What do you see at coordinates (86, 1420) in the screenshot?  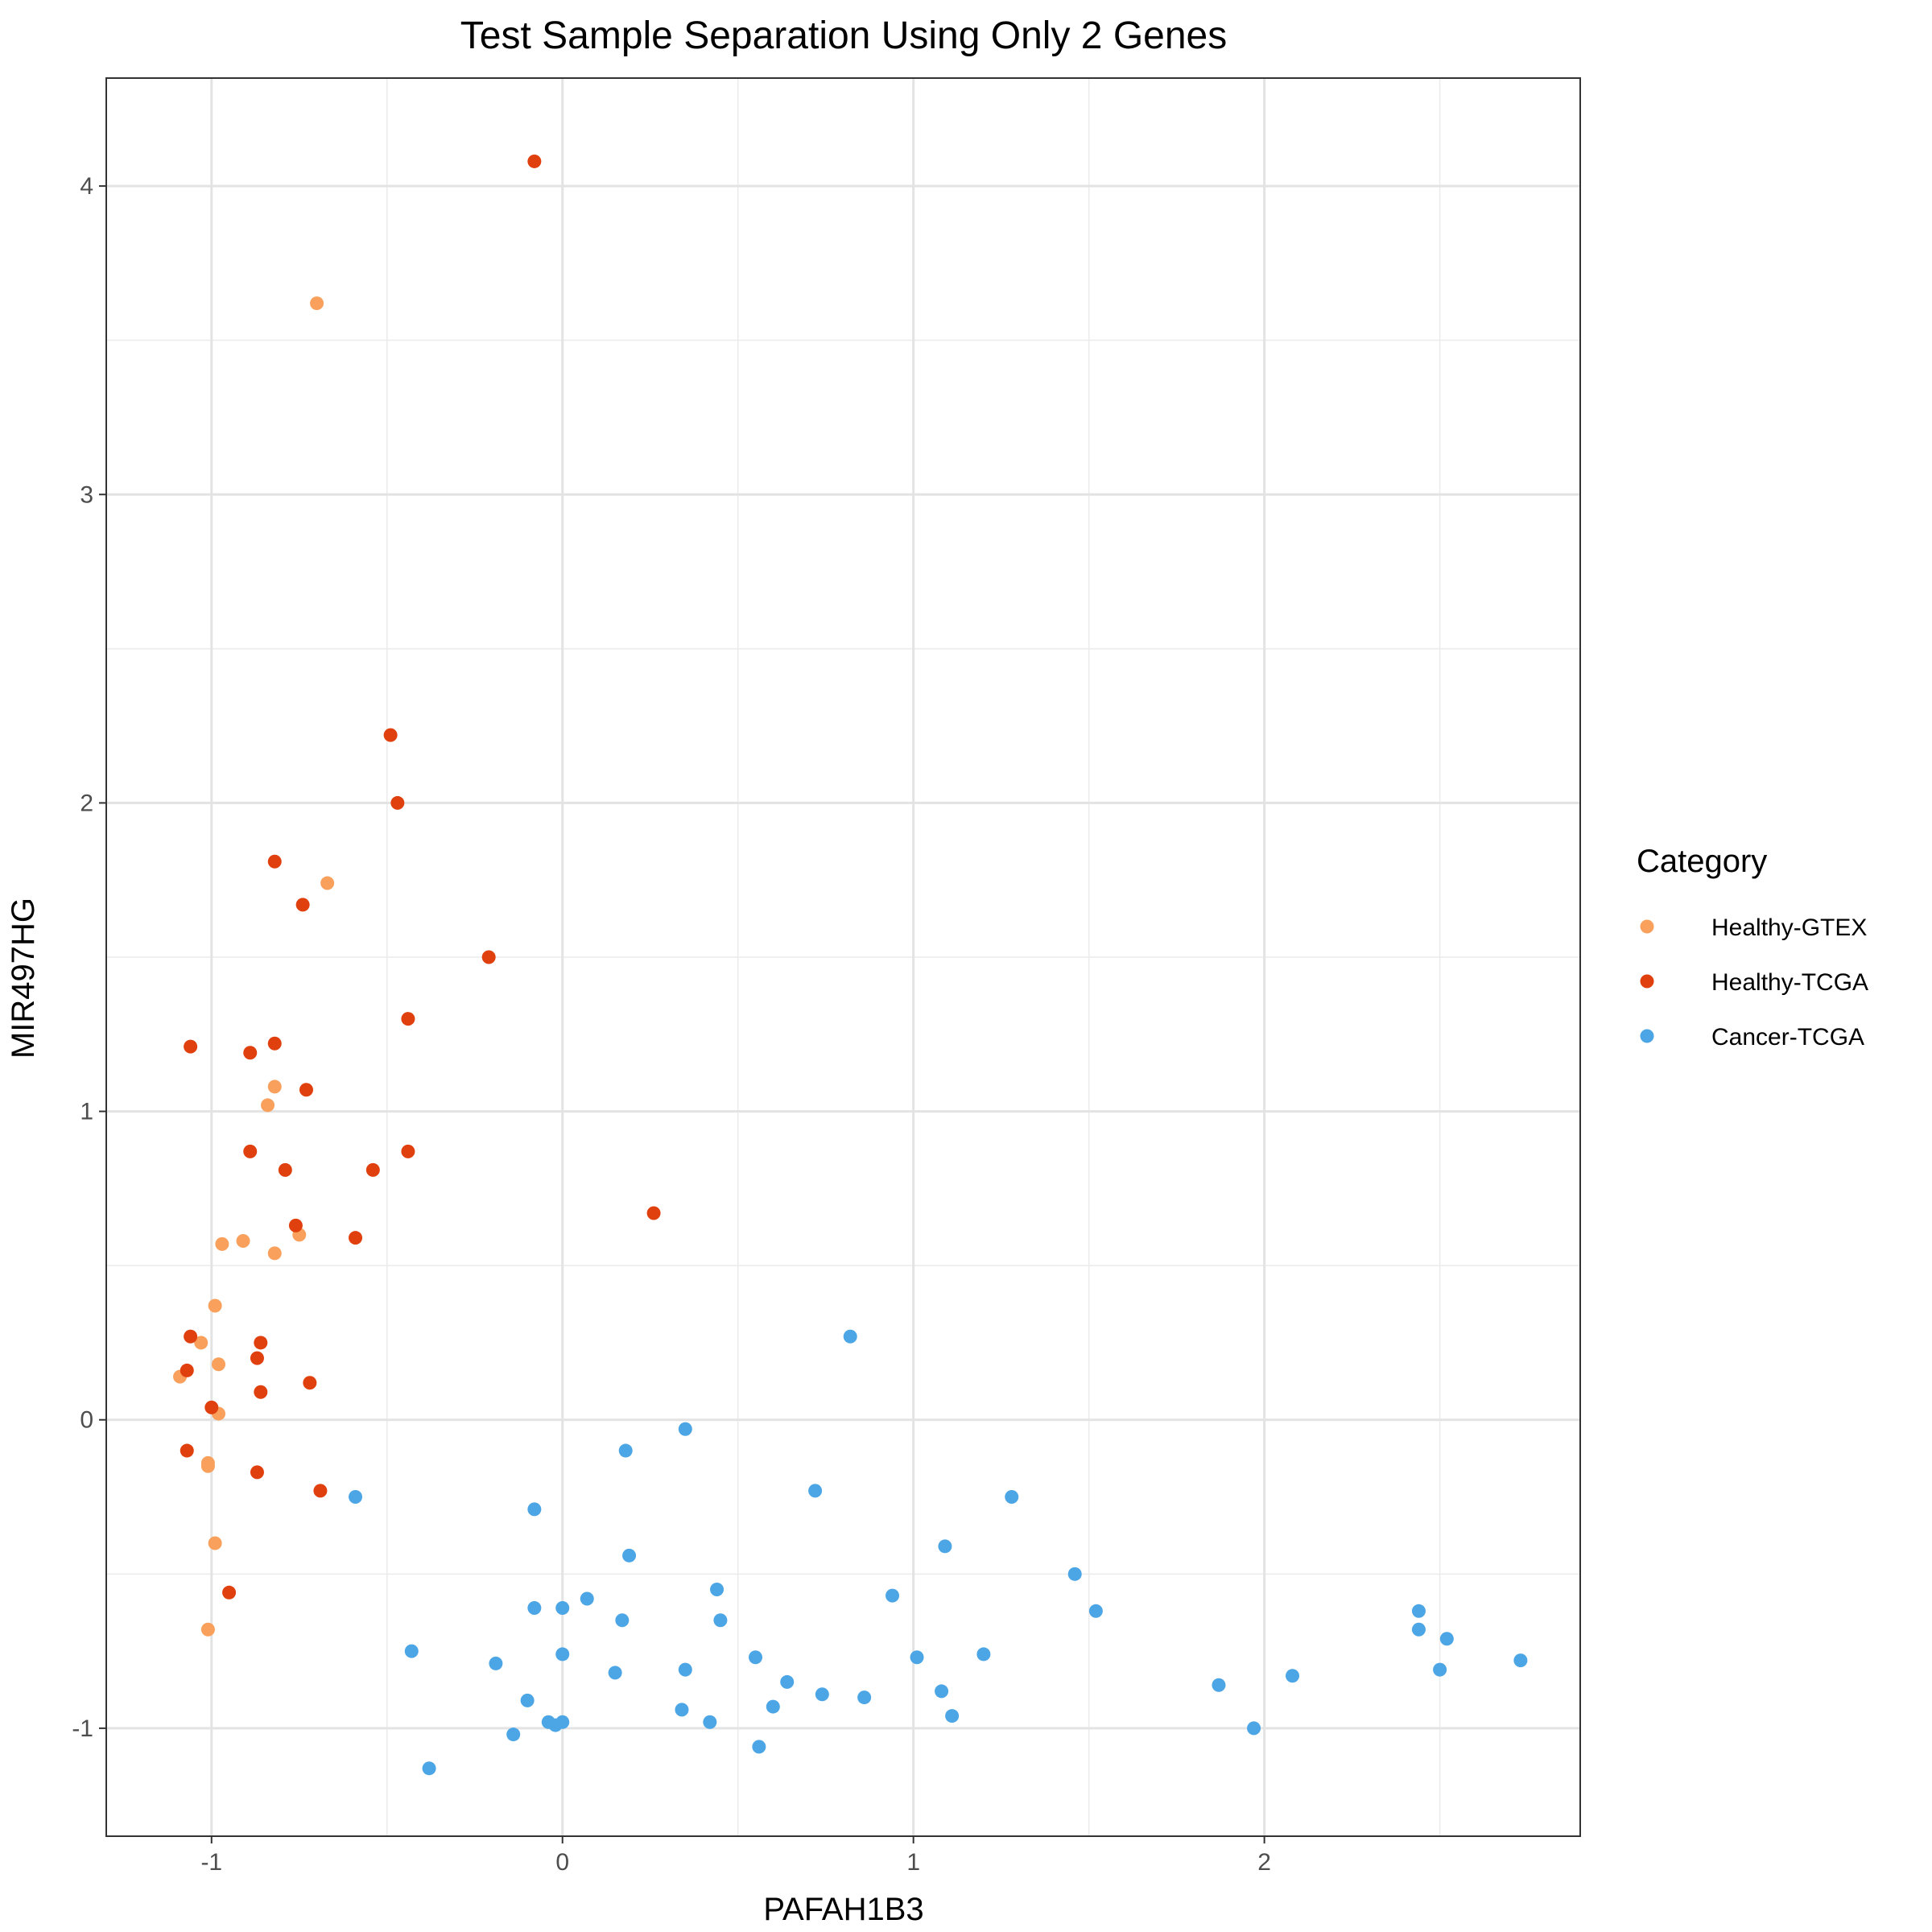 I see `y-tick-label: 0` at bounding box center [86, 1420].